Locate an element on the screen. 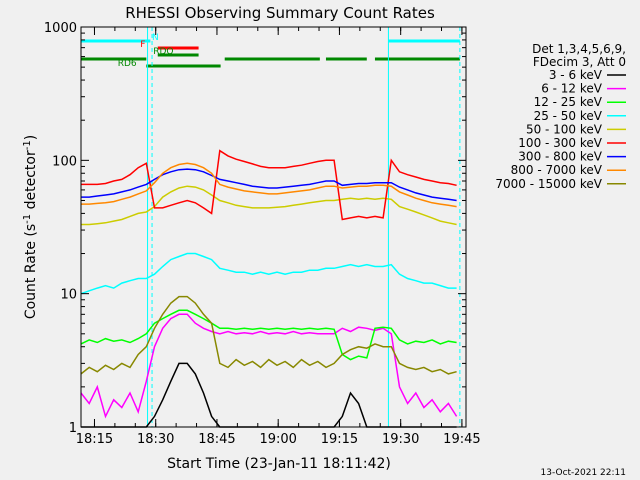 The image size is (640, 480). flag-label-f: F is located at coordinates (142, 45).